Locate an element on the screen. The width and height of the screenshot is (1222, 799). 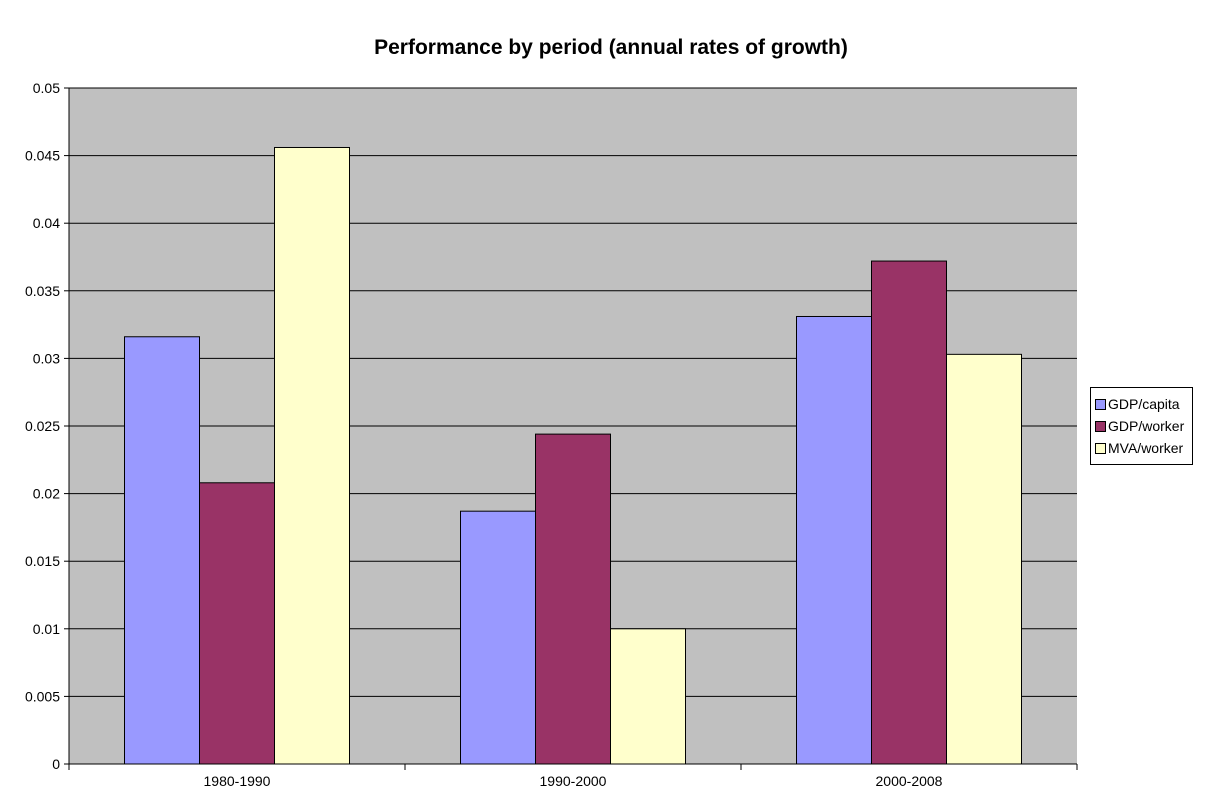
legend-item: GDP/worker is located at coordinates (1141, 426).